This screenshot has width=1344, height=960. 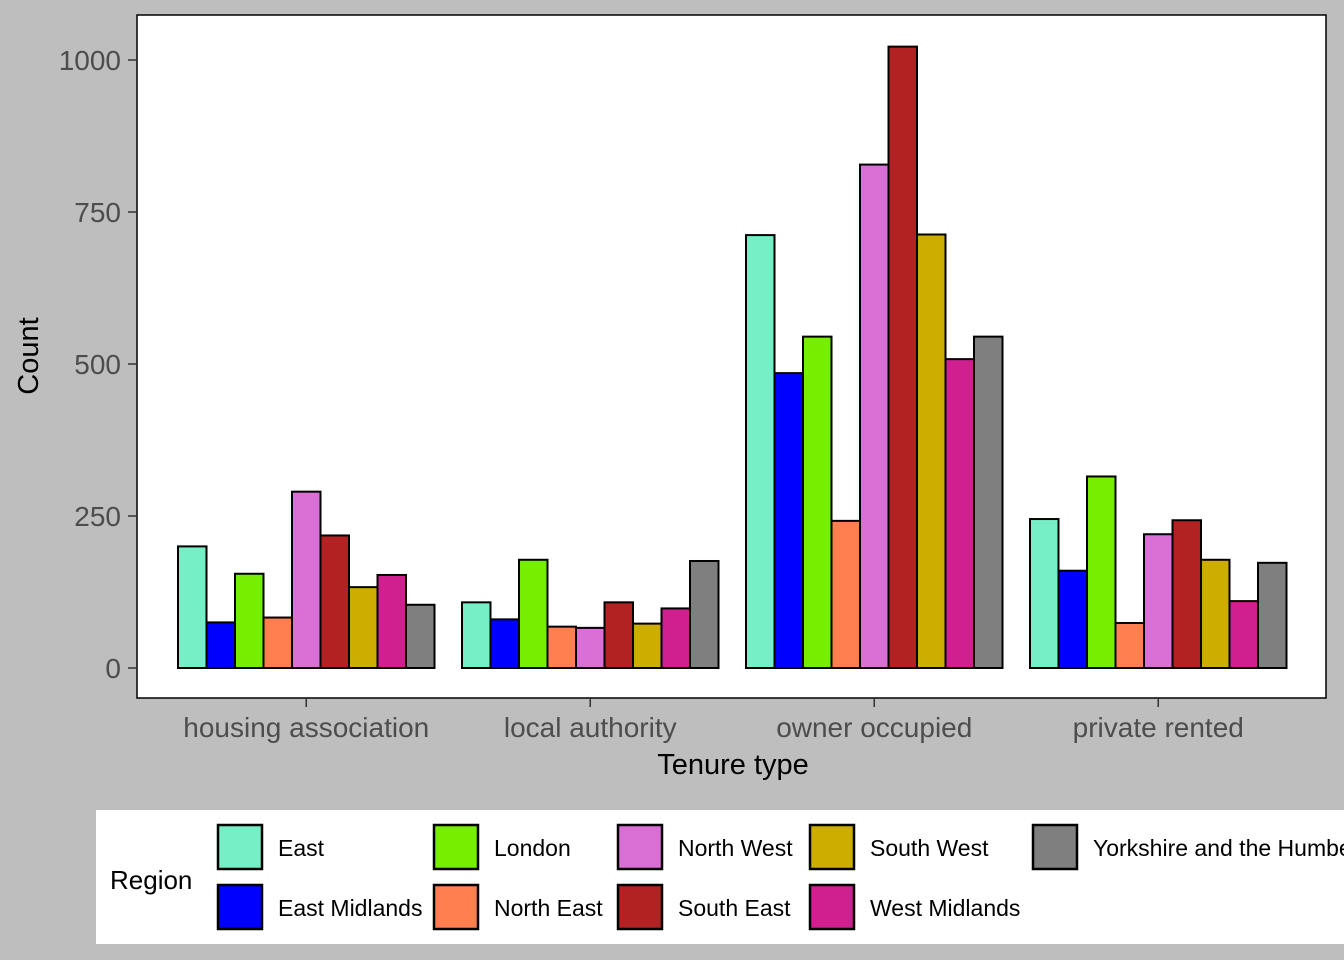 What do you see at coordinates (533, 614) in the screenshot?
I see `bar-local-authority-london` at bounding box center [533, 614].